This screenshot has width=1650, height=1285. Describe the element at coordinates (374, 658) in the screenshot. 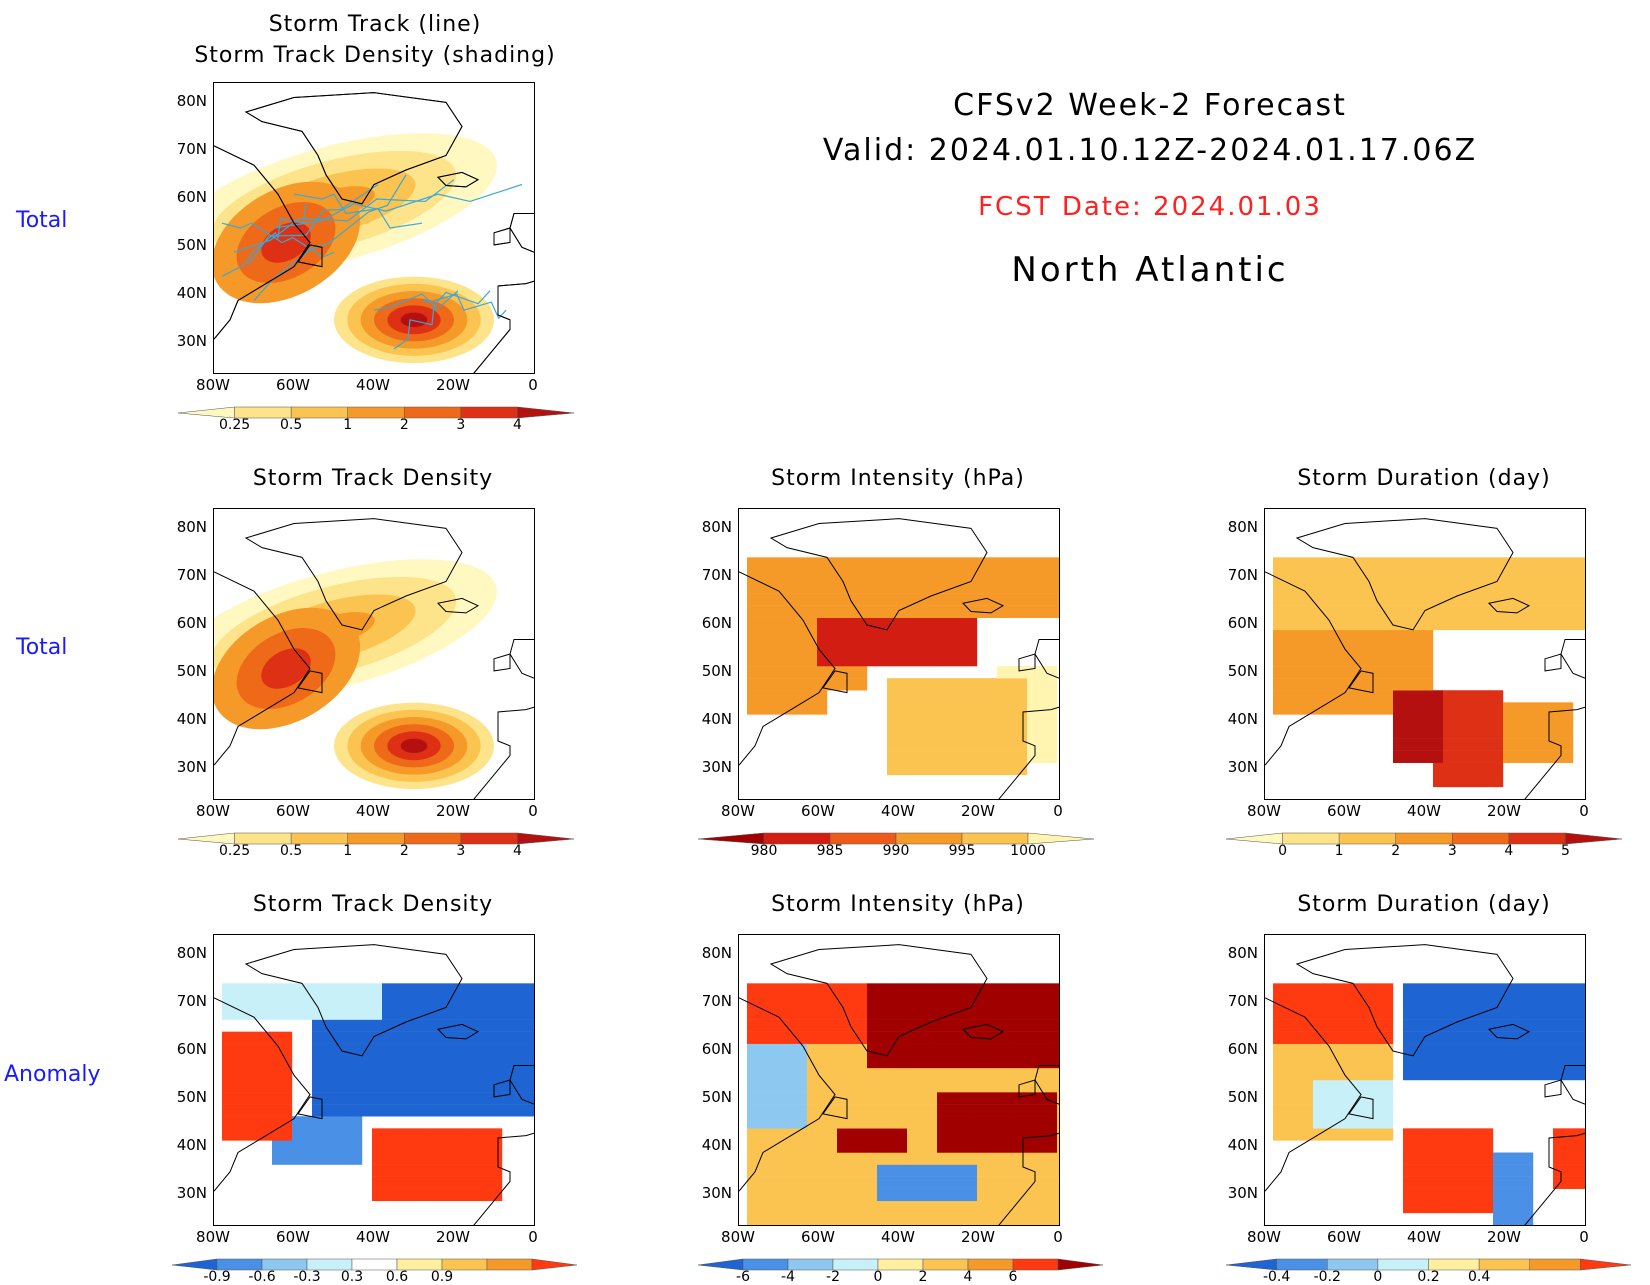

I see `storm-density-map` at that location.